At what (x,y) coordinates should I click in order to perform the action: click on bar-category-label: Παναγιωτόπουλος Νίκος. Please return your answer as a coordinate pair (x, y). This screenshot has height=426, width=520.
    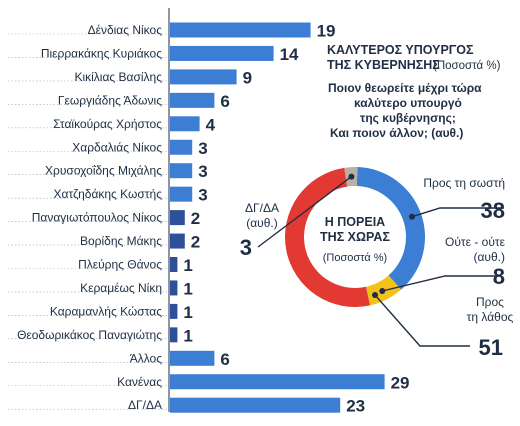
    Looking at the image, I should click on (97, 218).